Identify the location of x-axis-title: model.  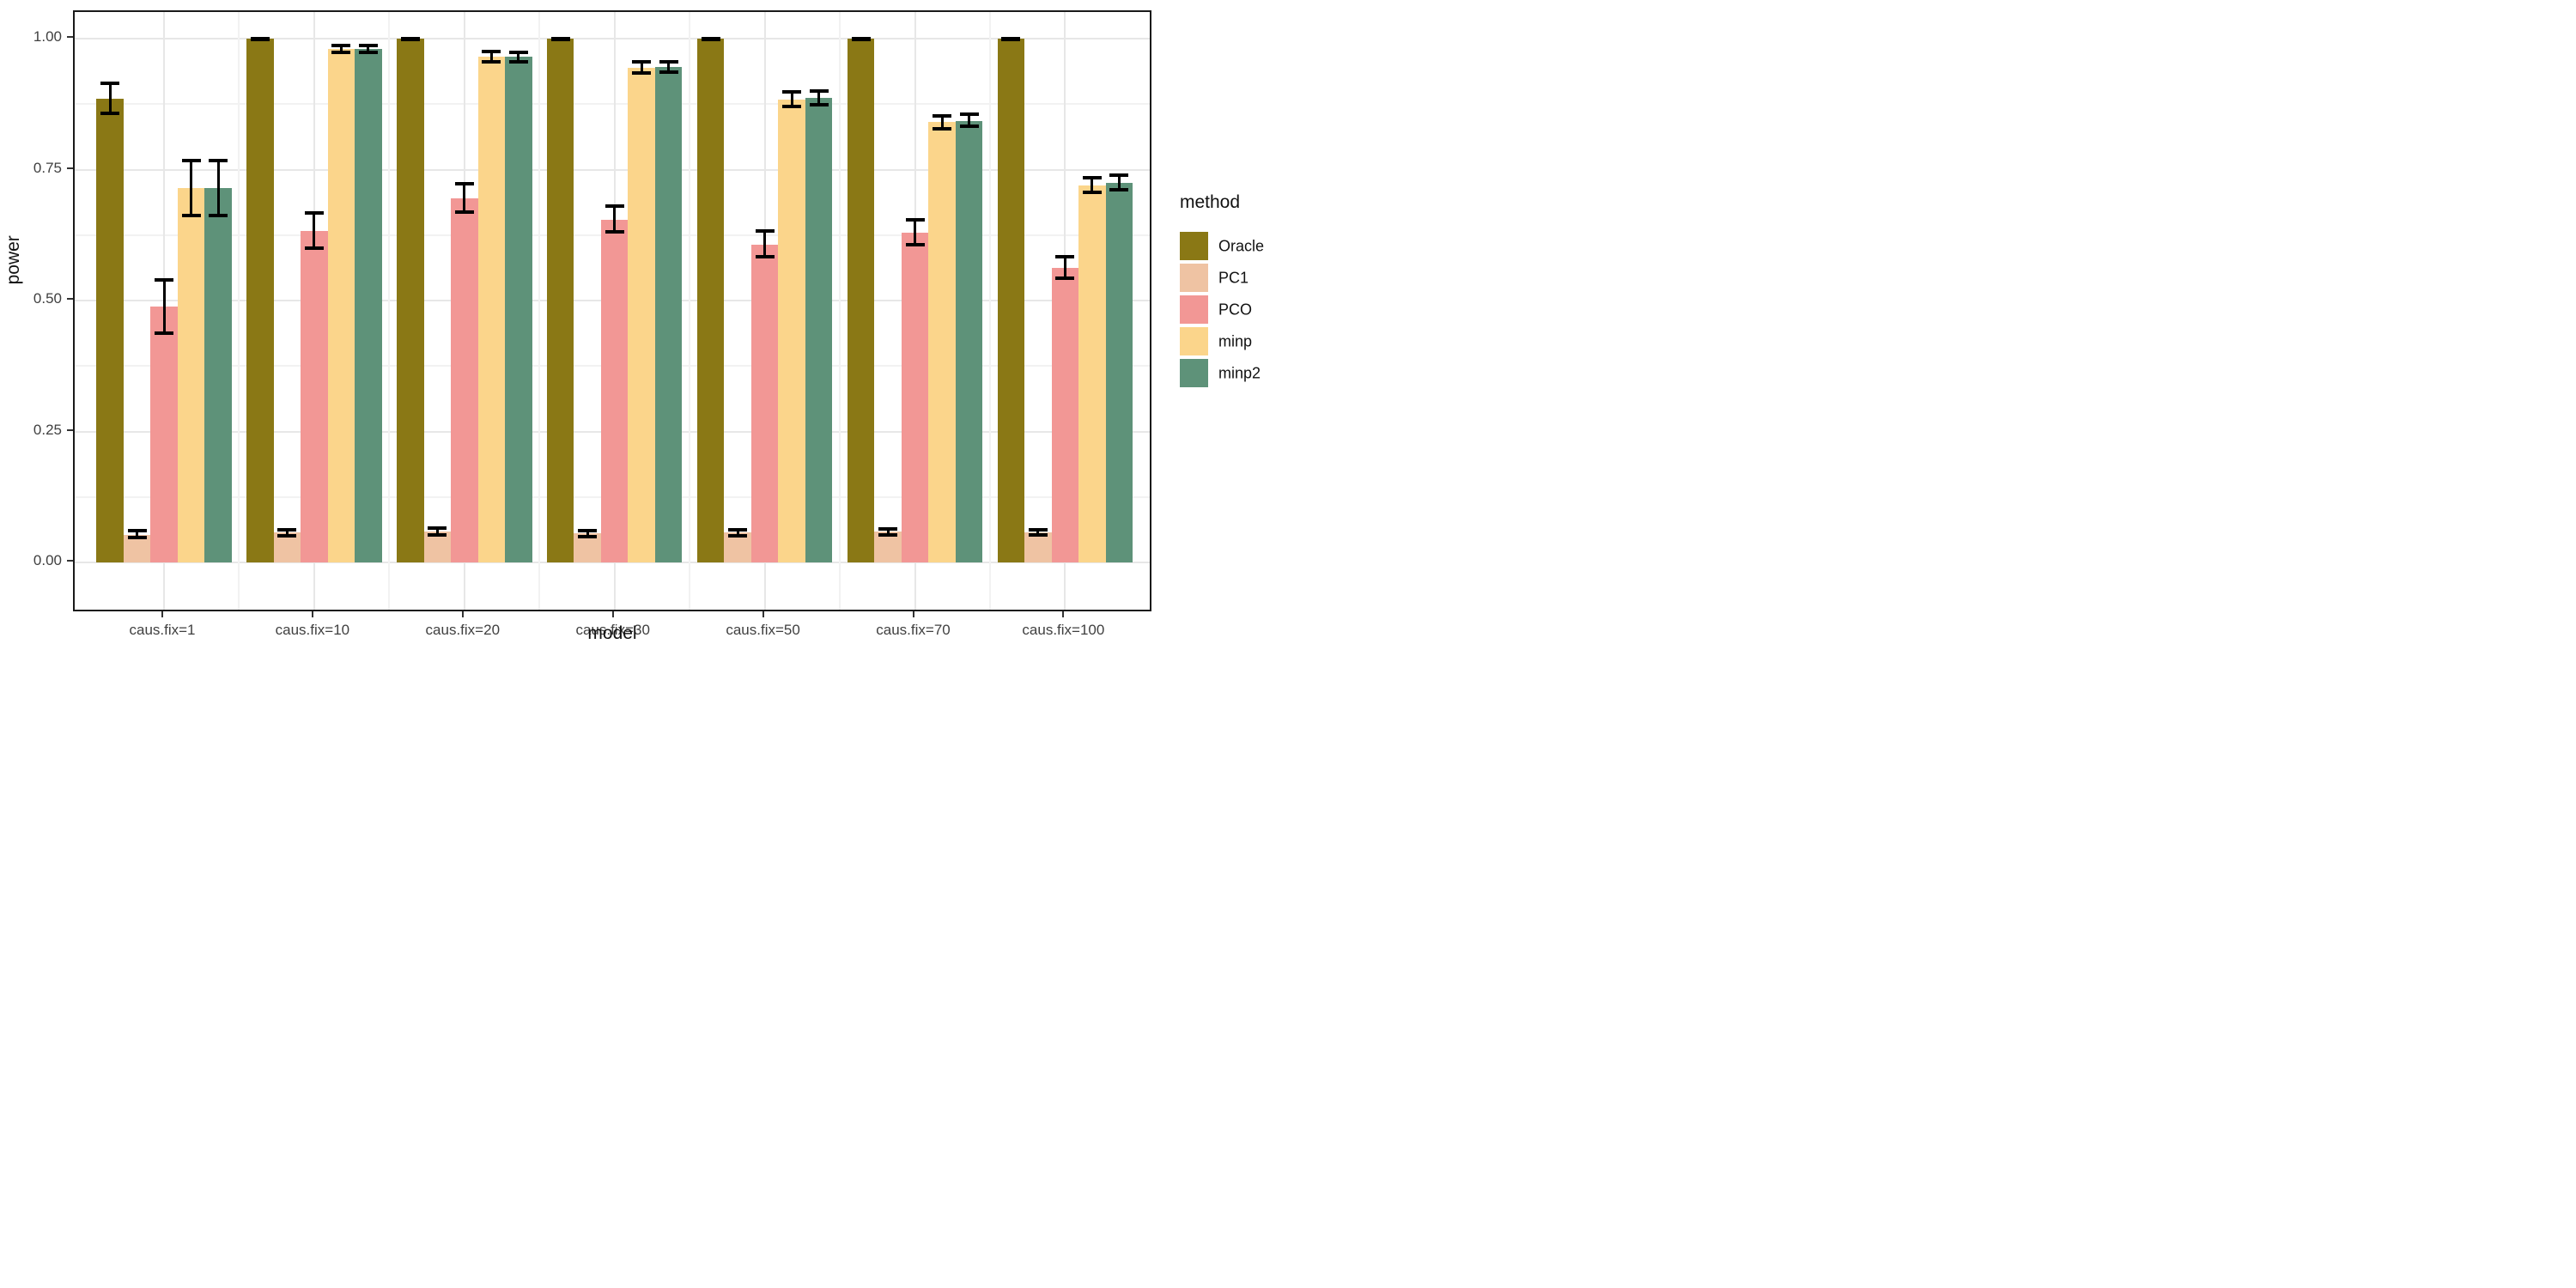
(612, 633).